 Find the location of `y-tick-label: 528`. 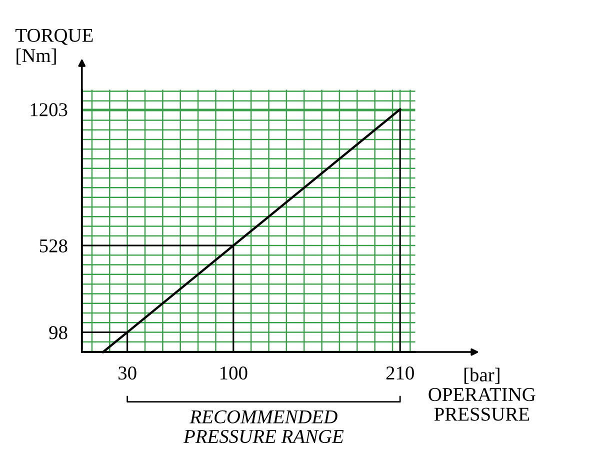

y-tick-label: 528 is located at coordinates (54, 245).